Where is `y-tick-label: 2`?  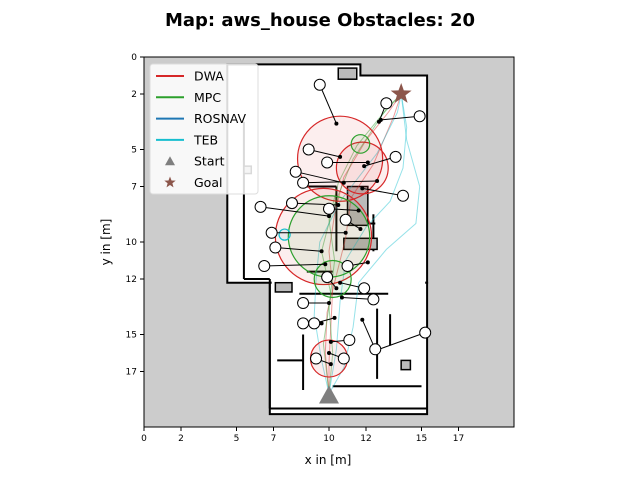
y-tick-label: 2 is located at coordinates (134, 95).